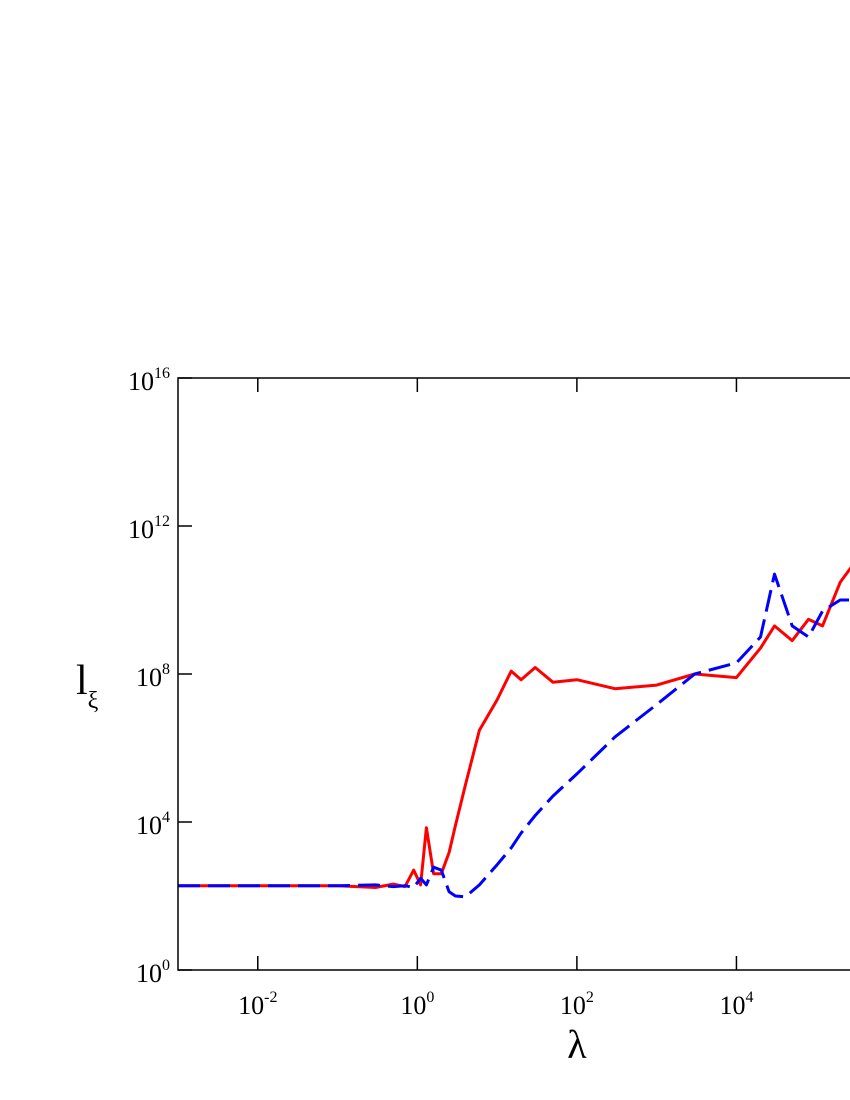 The image size is (850, 1100). Describe the element at coordinates (577, 1044) in the screenshot. I see `x-axis-label: λ` at that location.